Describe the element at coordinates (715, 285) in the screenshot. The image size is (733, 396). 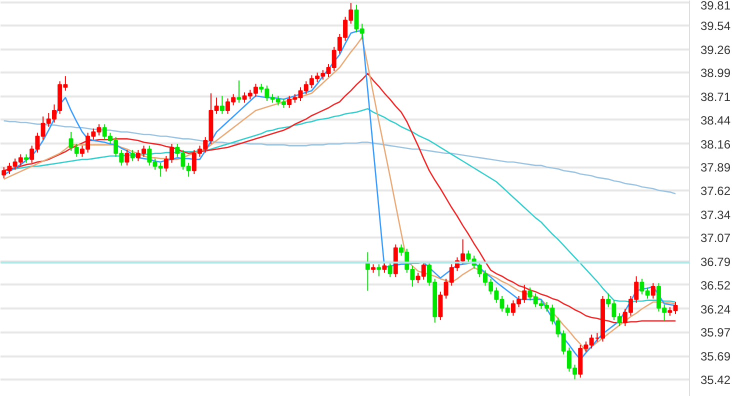
I see `y-tick-label: 36.52` at that location.